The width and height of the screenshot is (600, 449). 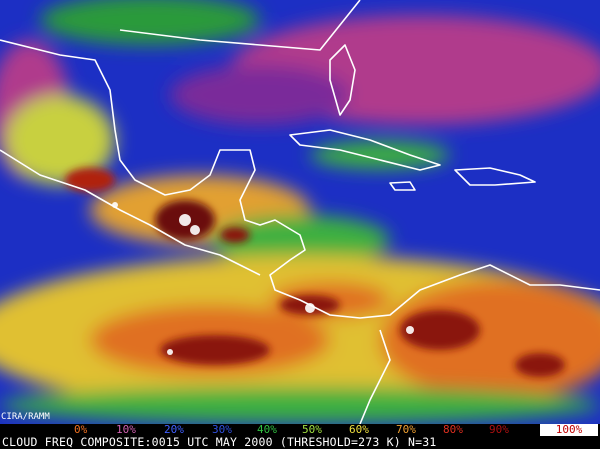 What do you see at coordinates (406, 429) in the screenshot?
I see `legend-label: 70%` at bounding box center [406, 429].